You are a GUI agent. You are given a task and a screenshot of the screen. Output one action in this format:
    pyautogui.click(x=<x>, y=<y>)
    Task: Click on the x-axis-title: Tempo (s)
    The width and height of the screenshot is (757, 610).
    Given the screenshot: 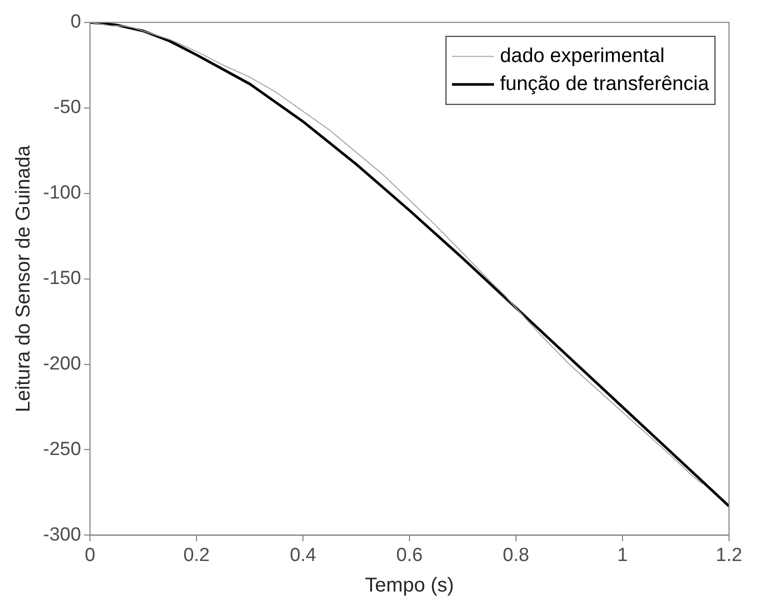 What is the action you would take?
    pyautogui.click(x=409, y=585)
    